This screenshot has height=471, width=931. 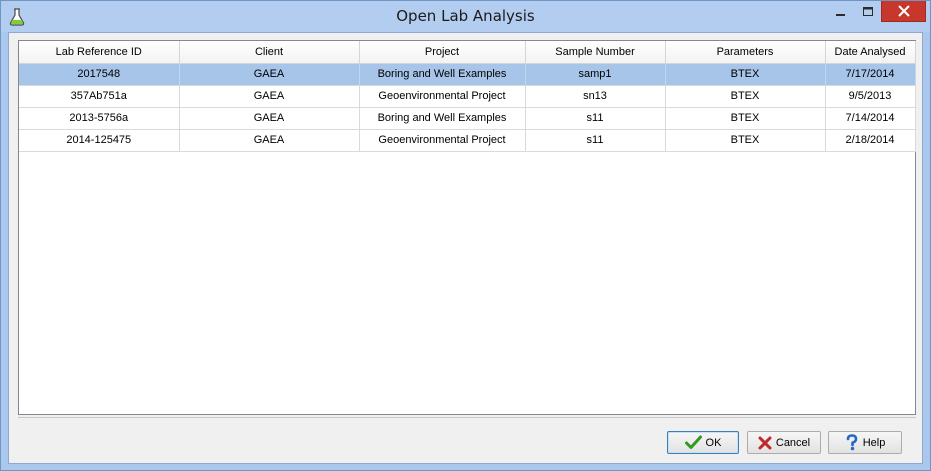 I want to click on cell-date-analysed: 2/18/2014, so click(x=870, y=140).